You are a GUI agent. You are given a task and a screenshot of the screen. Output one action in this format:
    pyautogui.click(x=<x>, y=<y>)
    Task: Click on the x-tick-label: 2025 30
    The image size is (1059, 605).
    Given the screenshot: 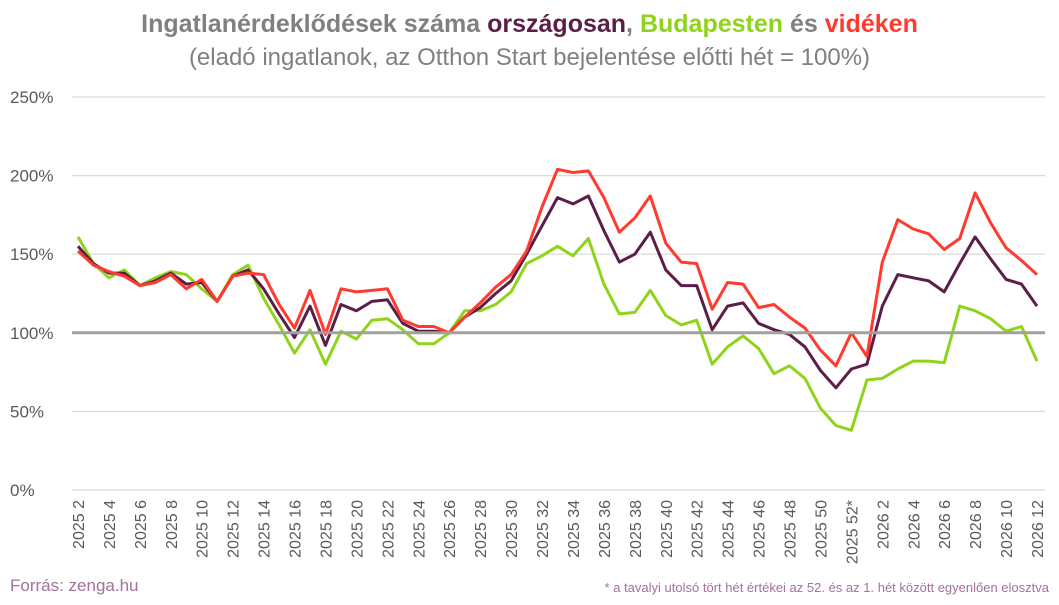 What is the action you would take?
    pyautogui.click(x=512, y=529)
    